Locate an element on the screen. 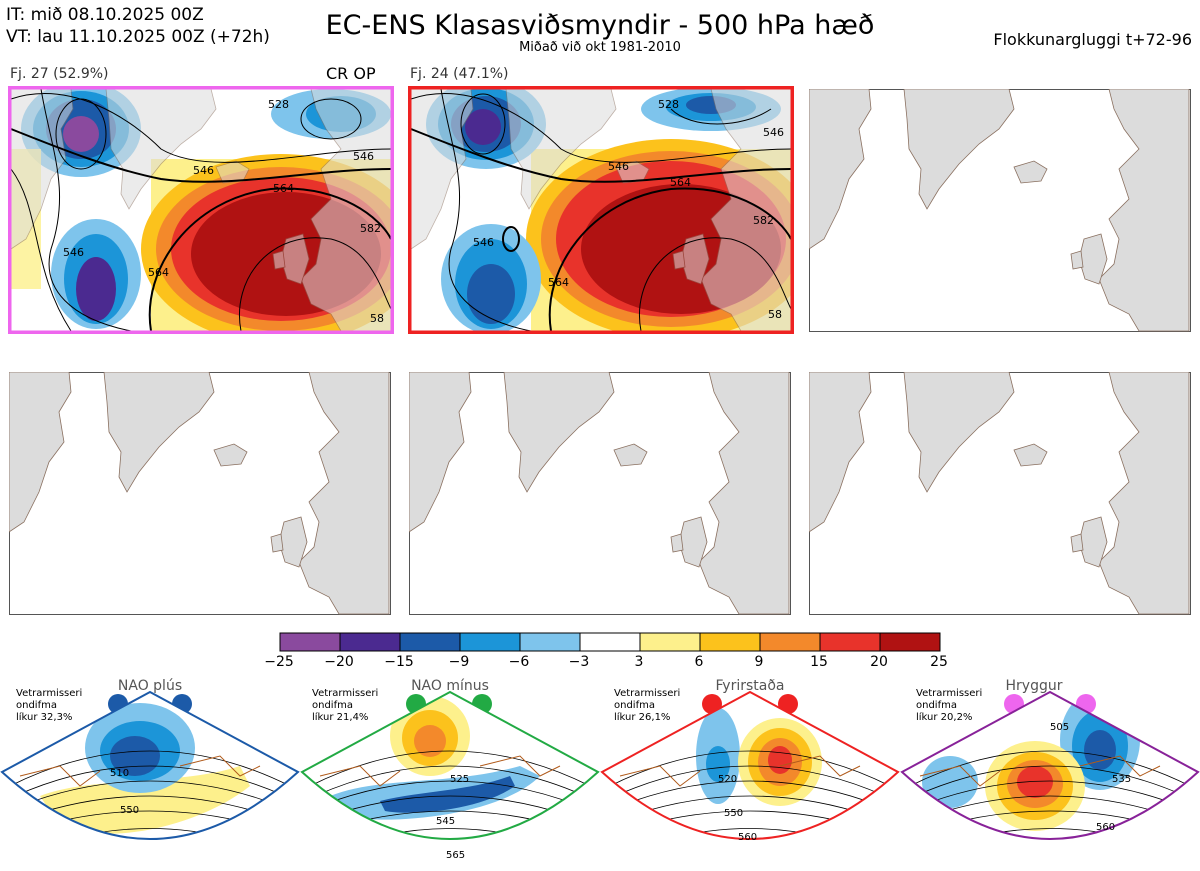 This screenshot has height=871, width=1200. contour-label: 520 is located at coordinates (727, 779).